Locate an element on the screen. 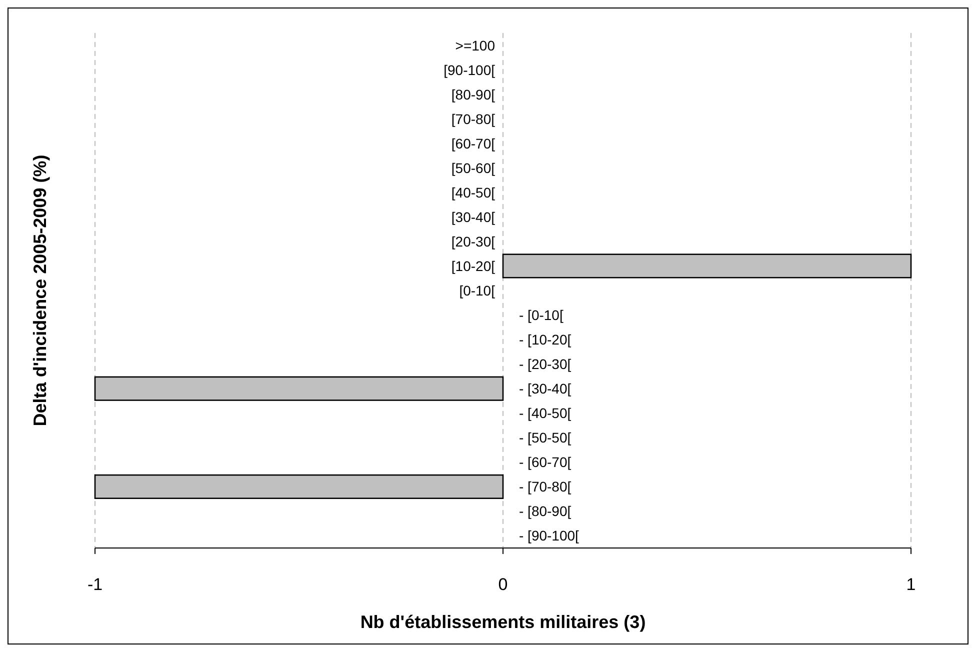 The width and height of the screenshot is (976, 652). x-tick-label: 0 is located at coordinates (503, 584).